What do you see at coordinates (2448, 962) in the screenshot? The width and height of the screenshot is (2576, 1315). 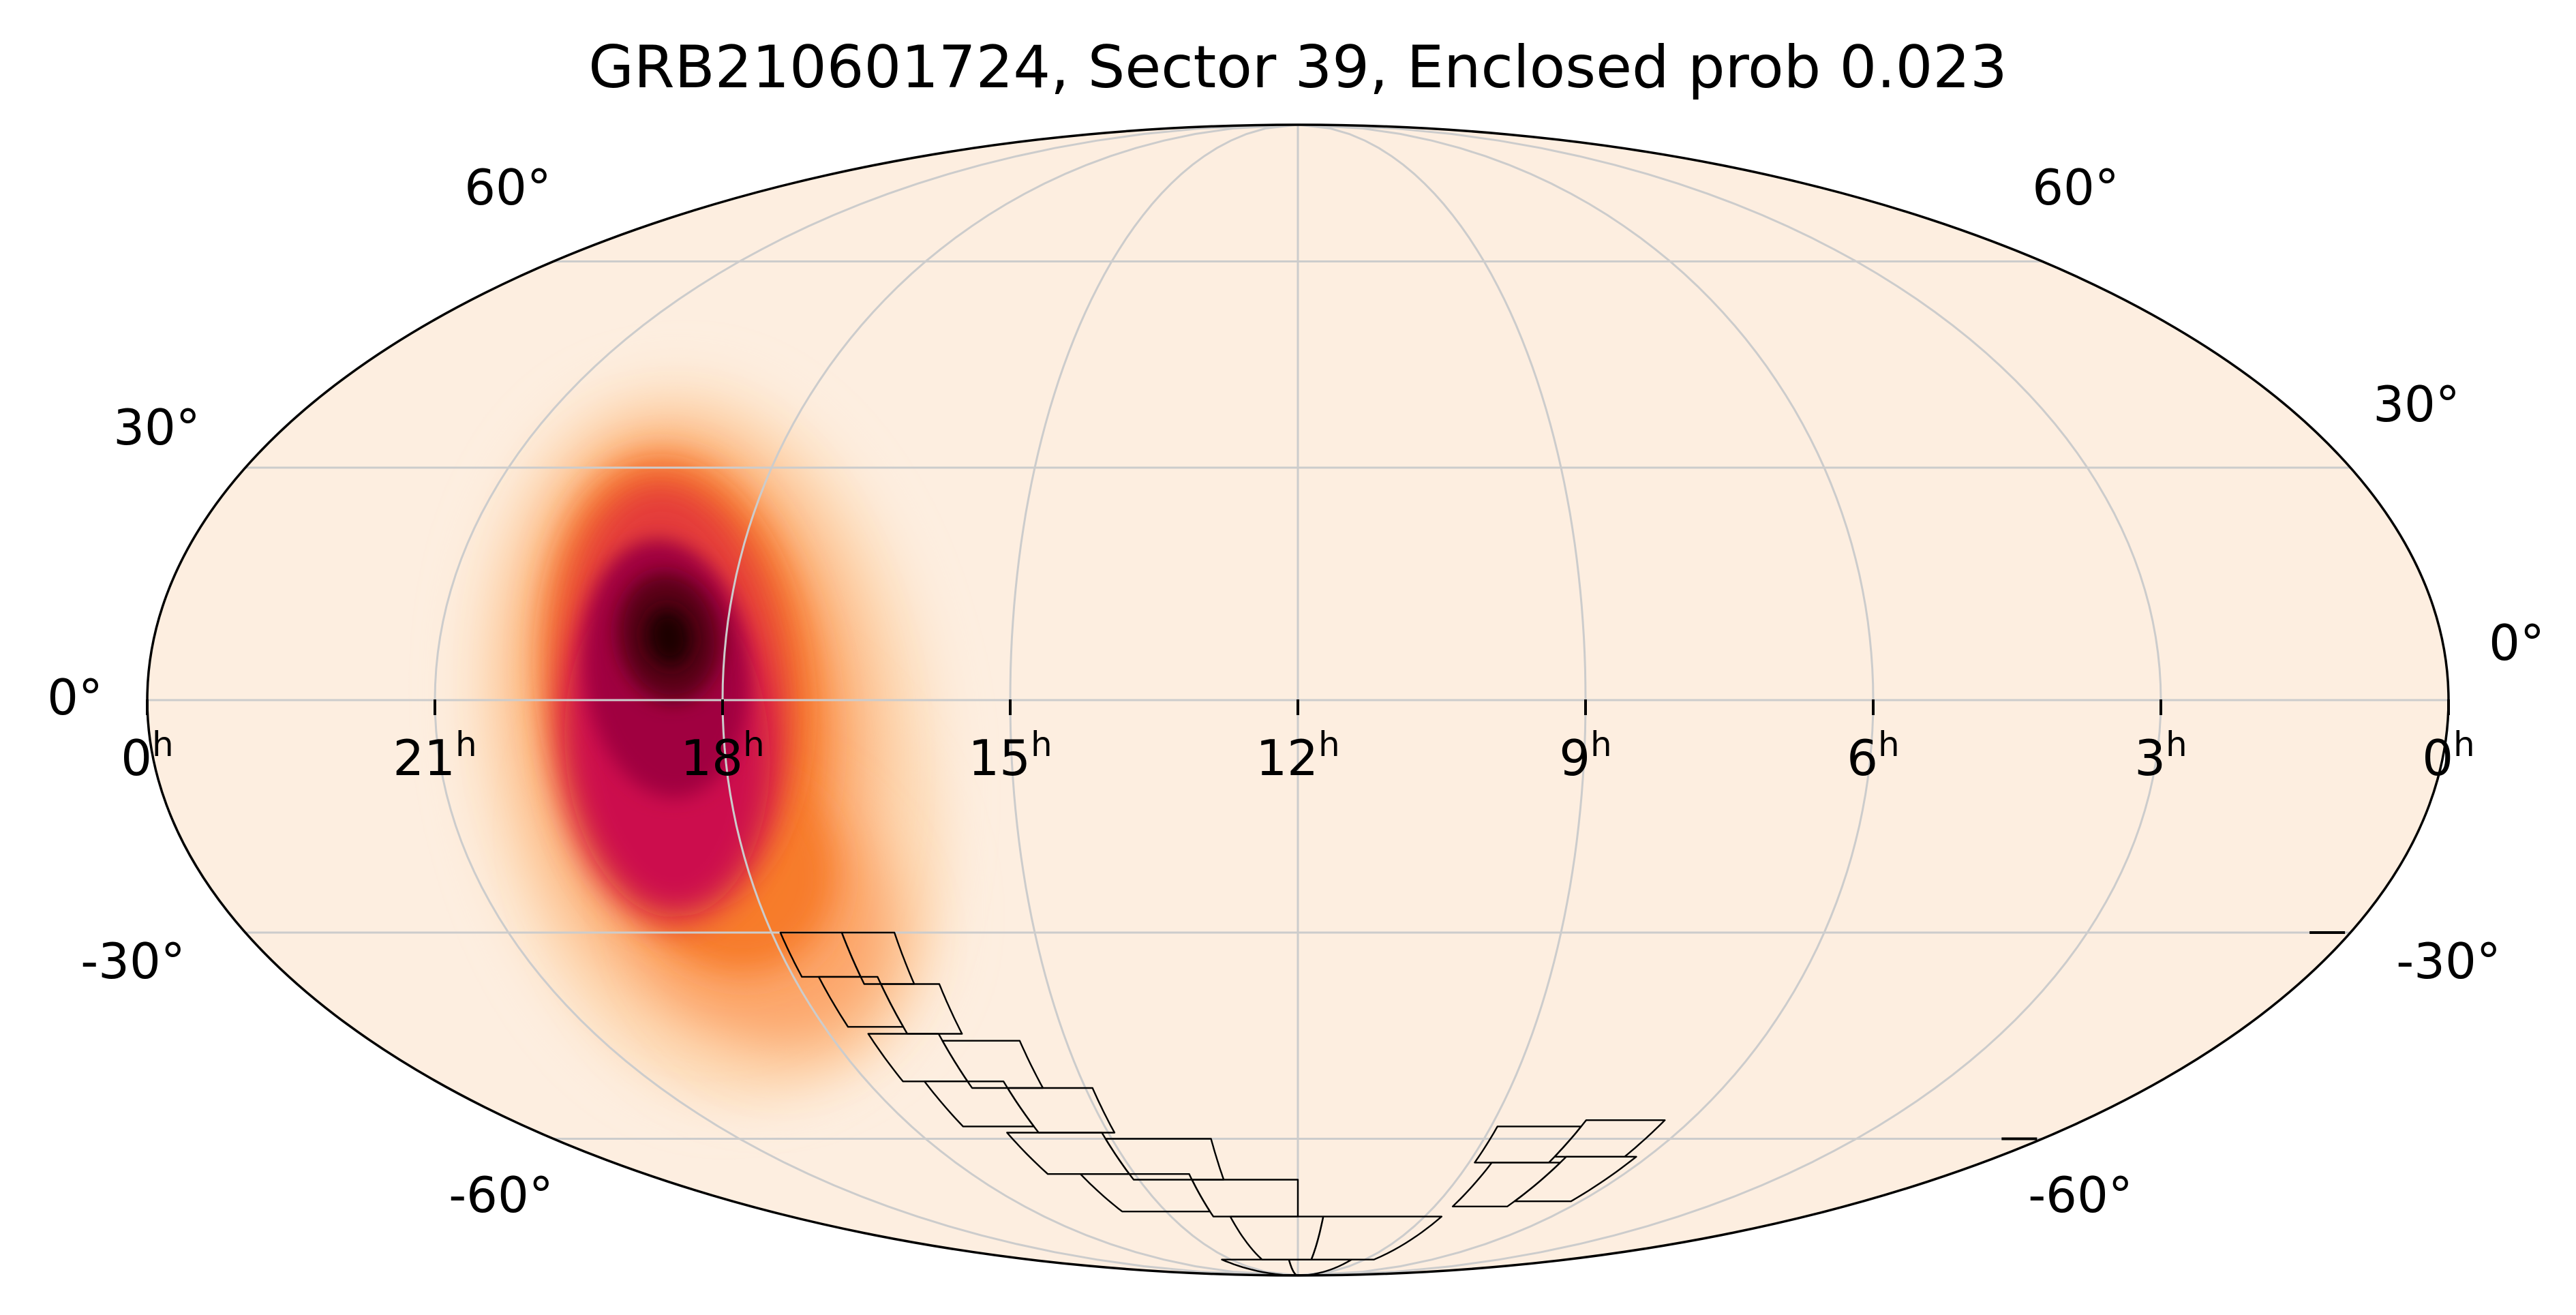 I see `lat-label-right: -30°` at bounding box center [2448, 962].